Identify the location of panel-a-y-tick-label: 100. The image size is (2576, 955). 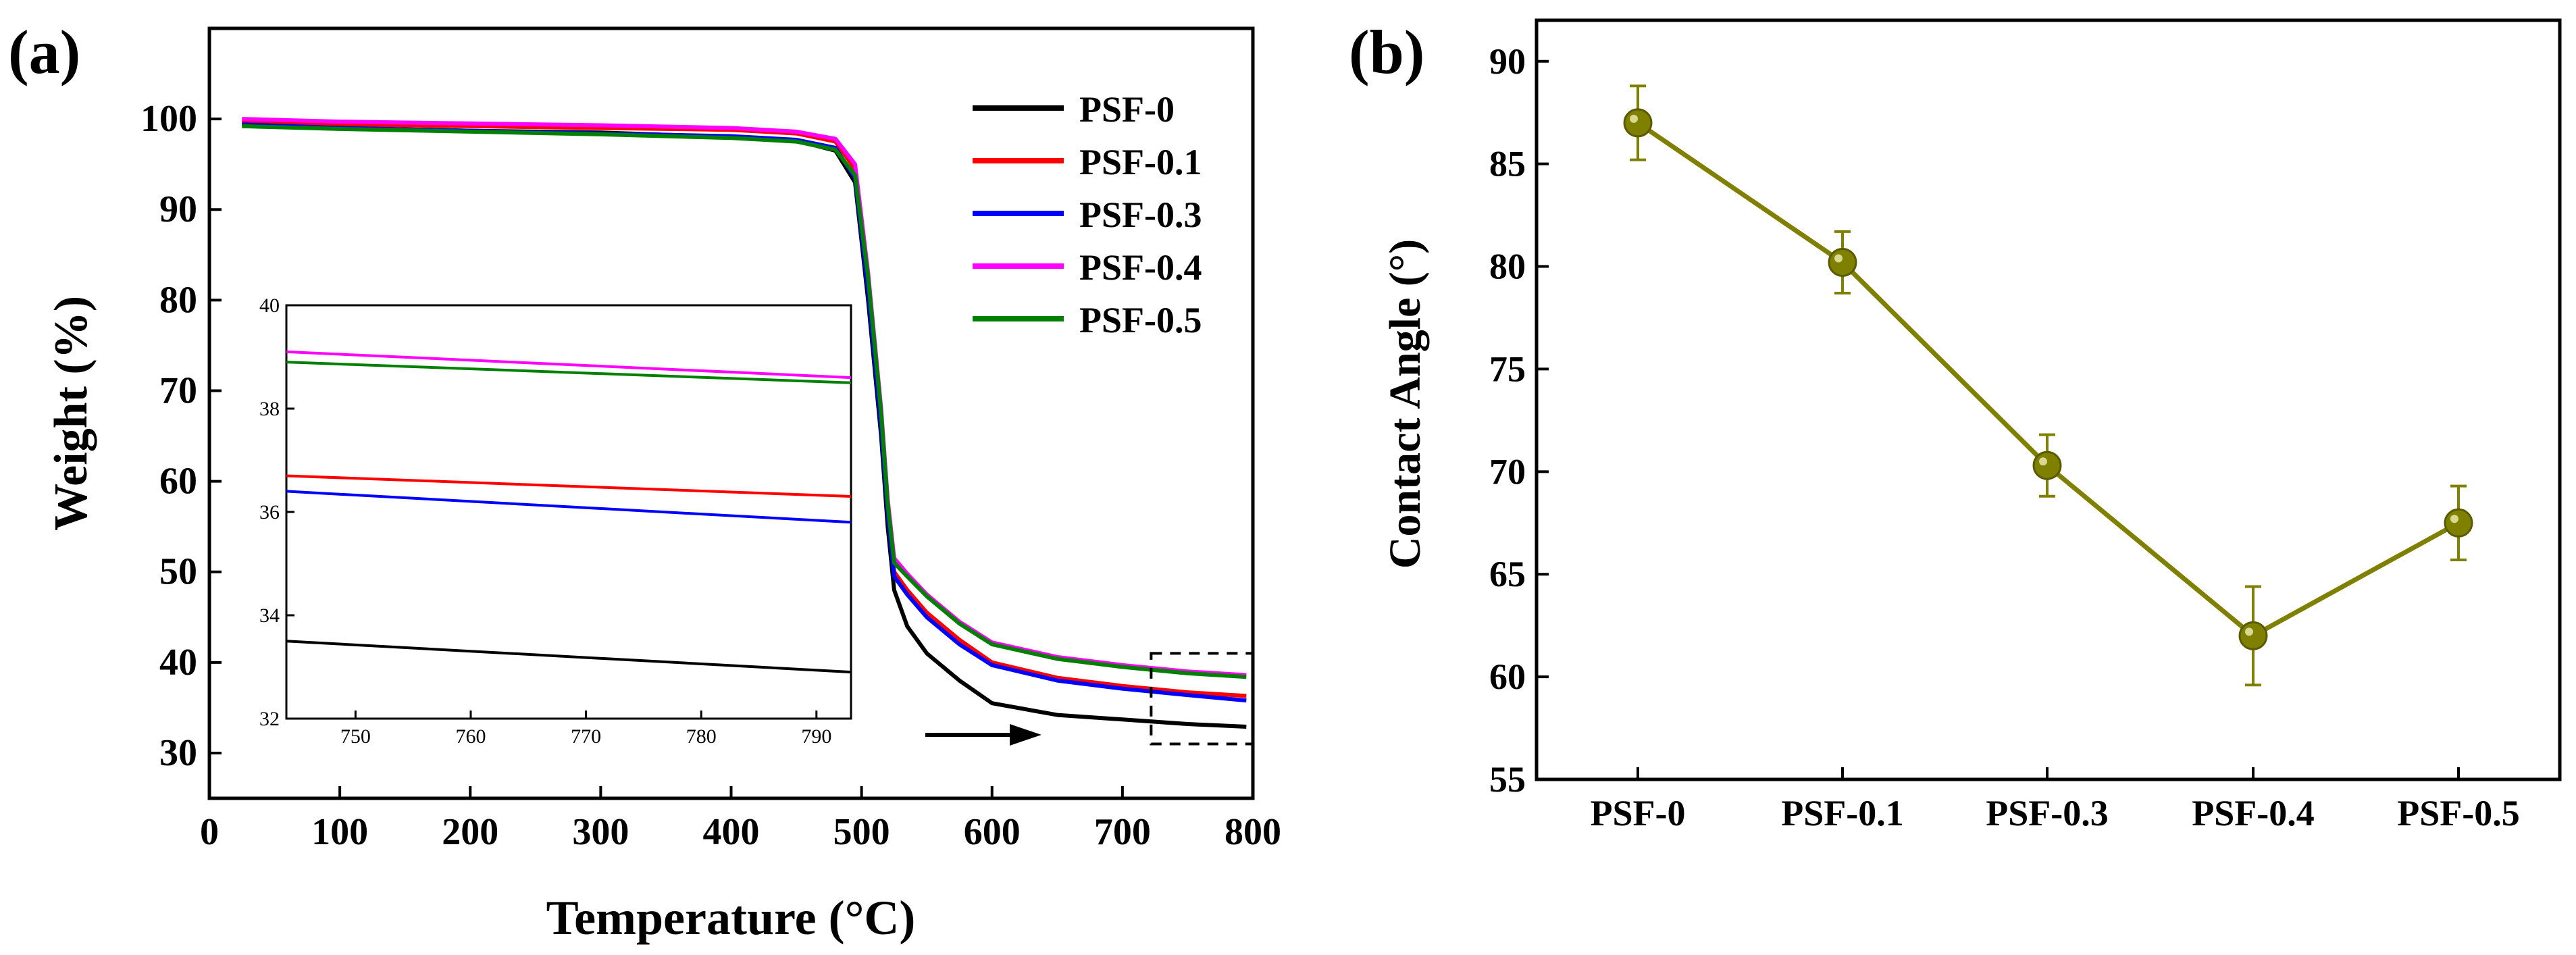
(168, 119).